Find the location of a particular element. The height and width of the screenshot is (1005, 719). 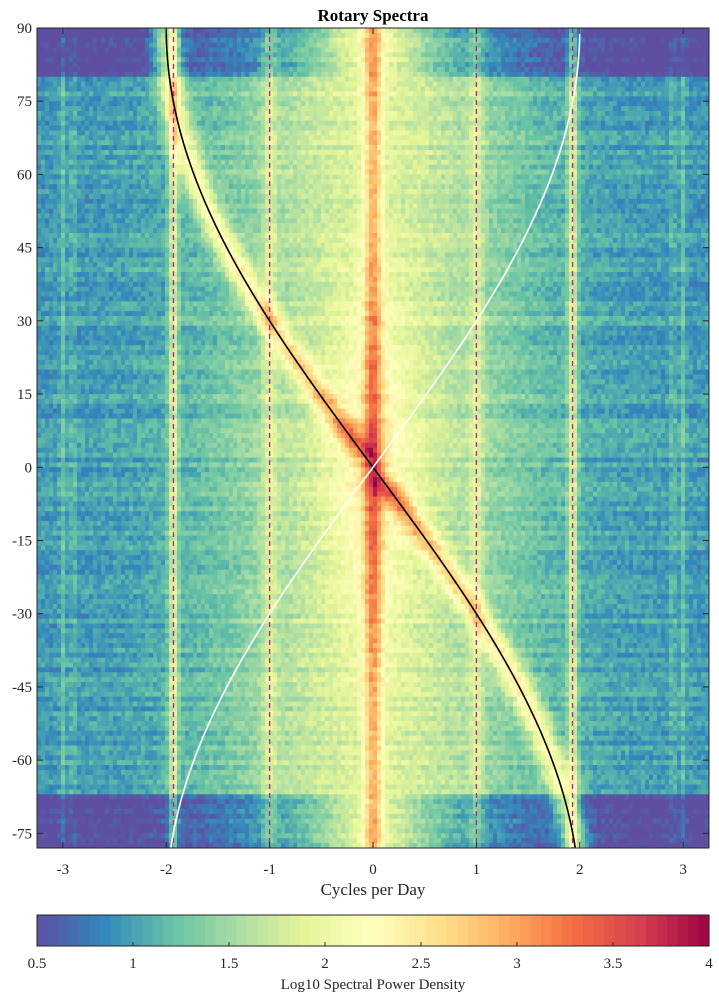

y-tick-label: -30 is located at coordinates (22, 615).